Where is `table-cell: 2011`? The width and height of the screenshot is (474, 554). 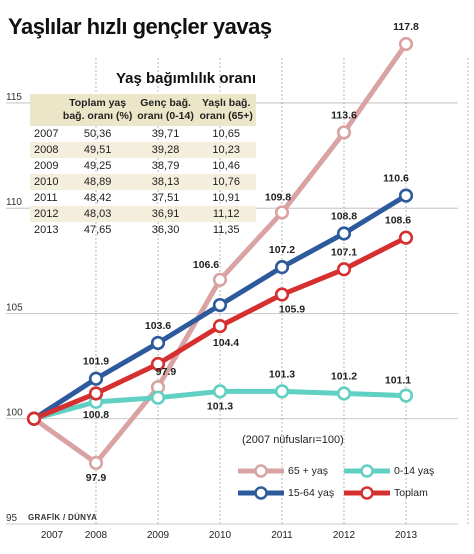
table-cell: 2011 is located at coordinates (46, 198).